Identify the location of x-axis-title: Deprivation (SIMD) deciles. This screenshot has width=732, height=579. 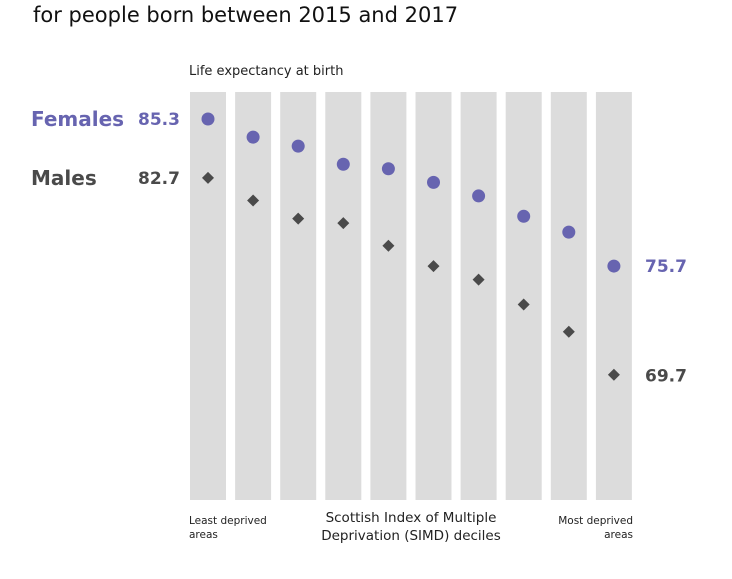
(411, 536).